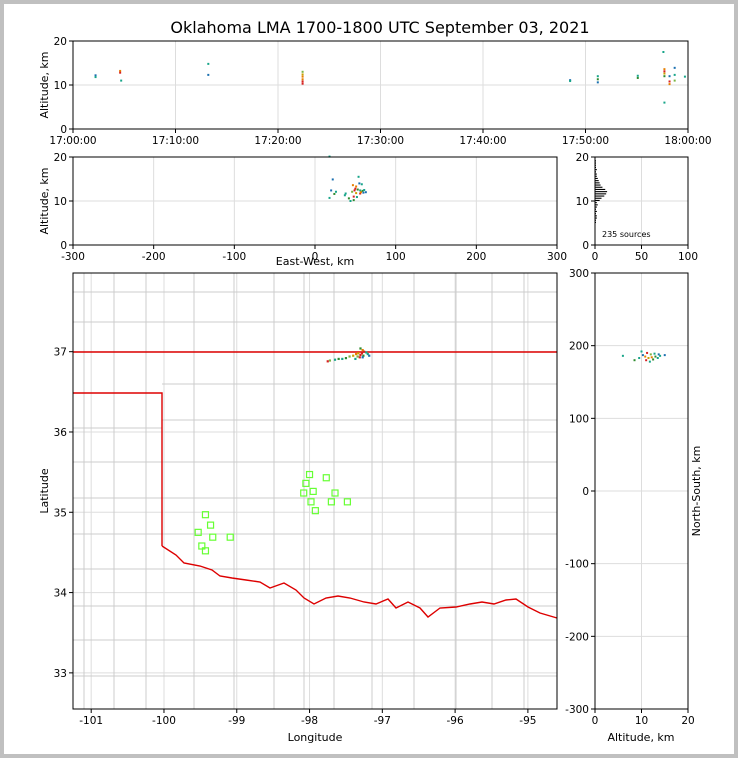  I want to click on p4-xtick-label: -99, so click(236, 721).